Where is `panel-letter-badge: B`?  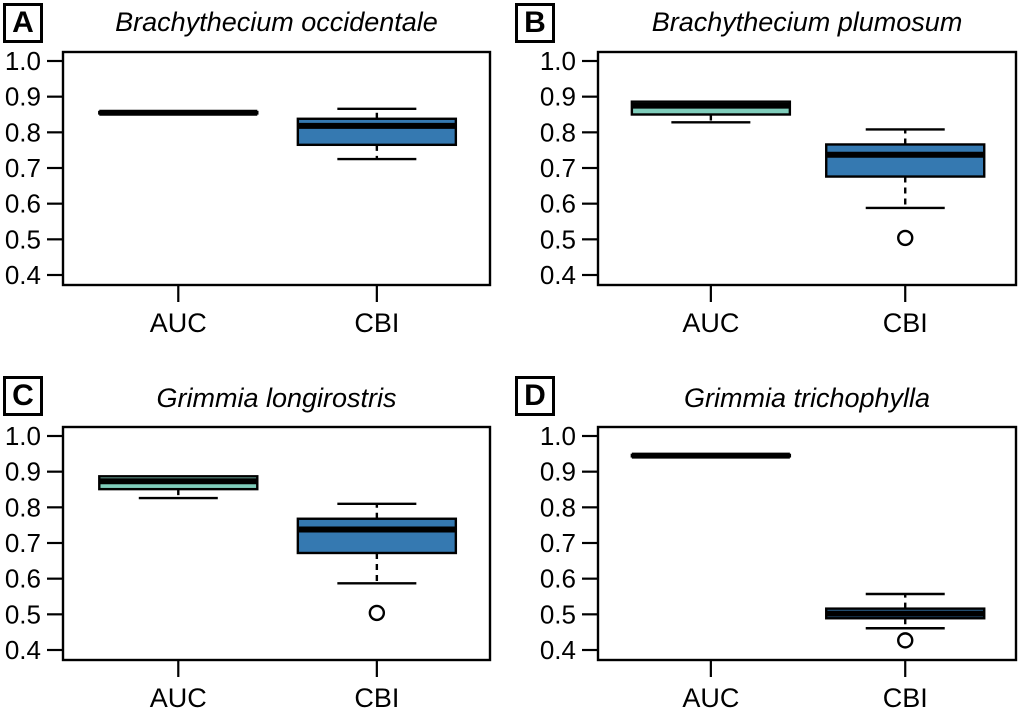
panel-letter-badge: B is located at coordinates (535, 23).